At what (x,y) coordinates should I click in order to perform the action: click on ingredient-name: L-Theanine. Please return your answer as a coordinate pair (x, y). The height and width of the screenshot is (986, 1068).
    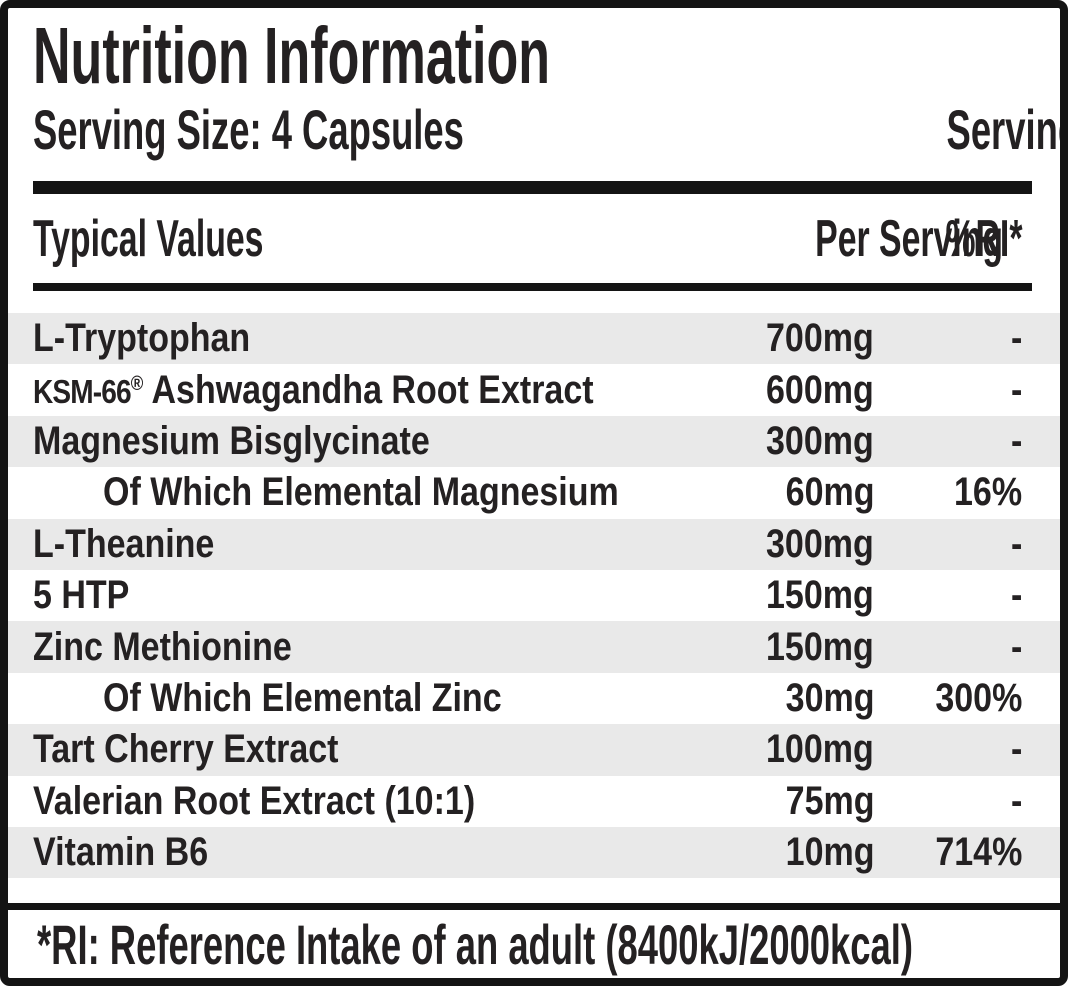
    Looking at the image, I should click on (124, 543).